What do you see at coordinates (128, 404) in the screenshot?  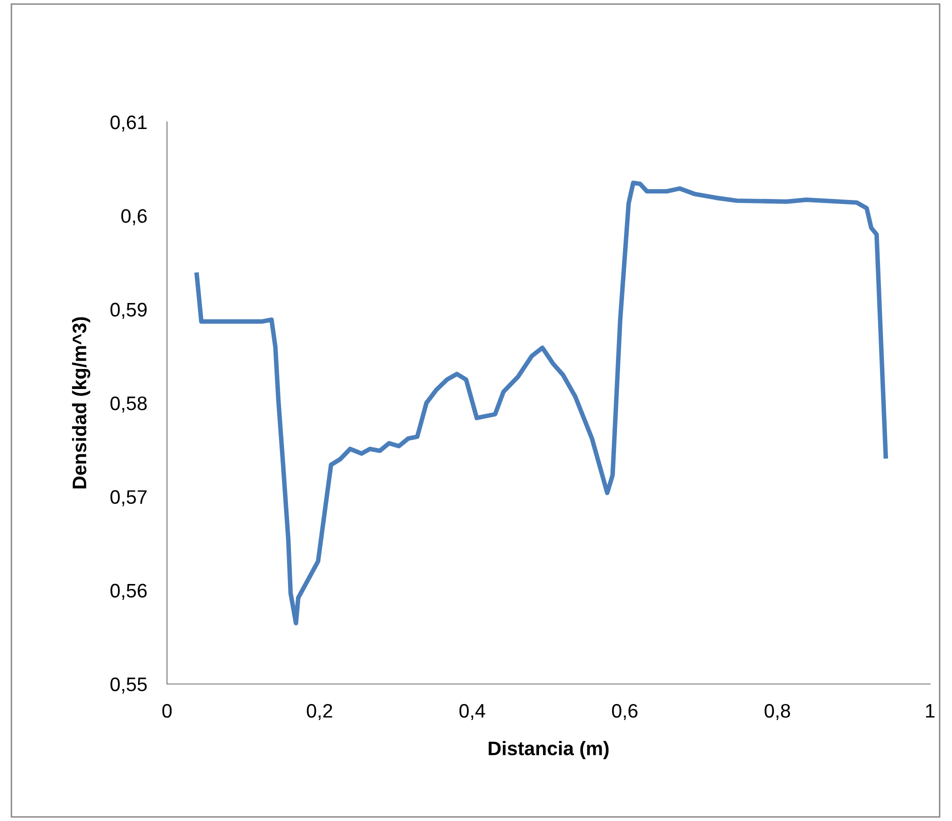 I see `y-tick-label: 0,58` at bounding box center [128, 404].